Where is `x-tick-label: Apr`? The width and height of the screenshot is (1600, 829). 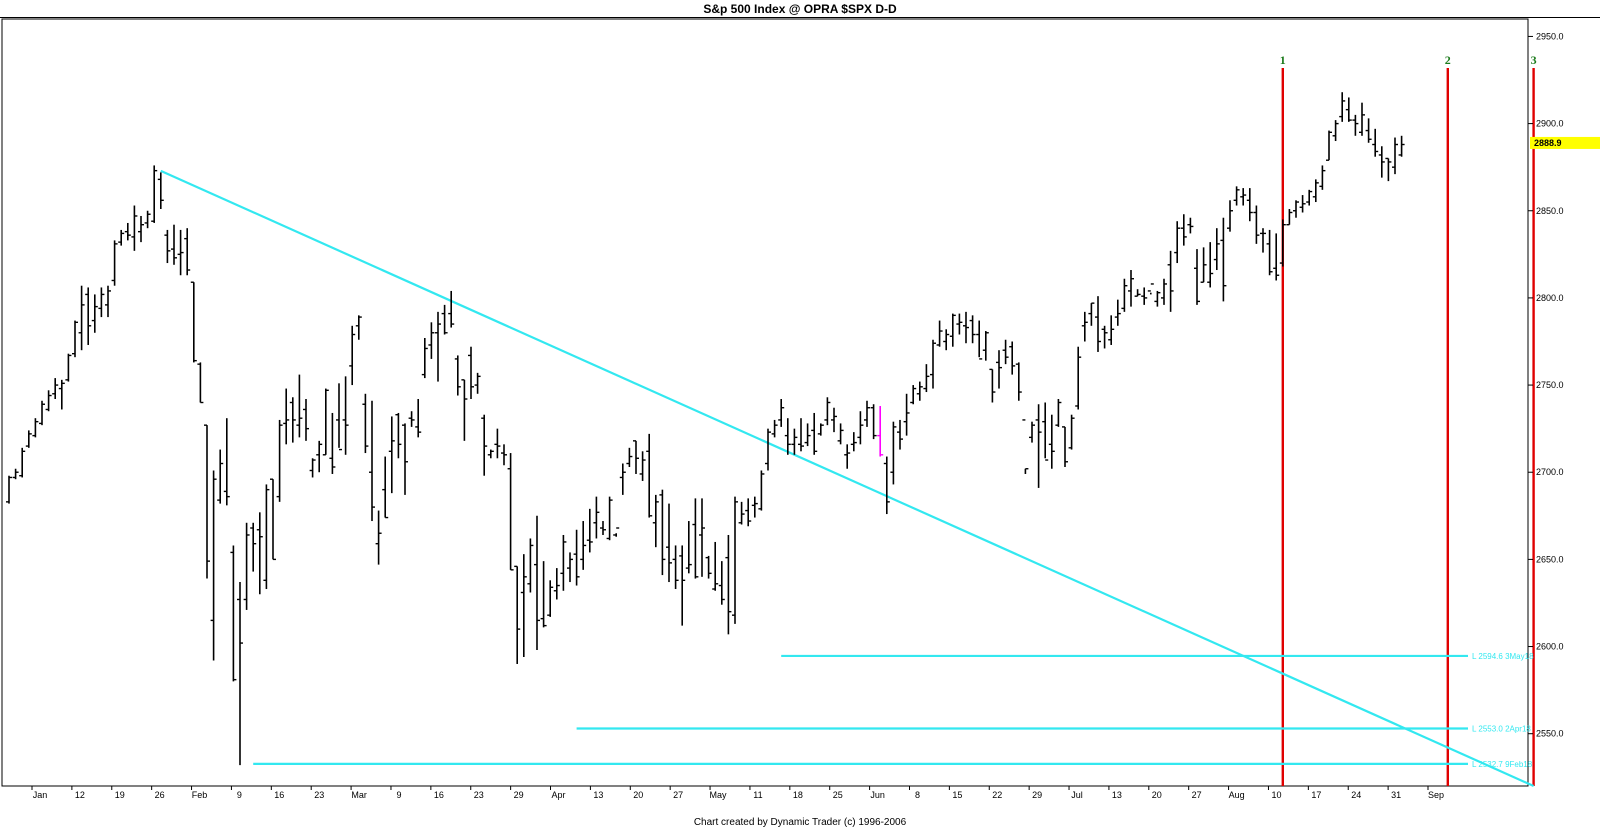 x-tick-label: Apr is located at coordinates (559, 795).